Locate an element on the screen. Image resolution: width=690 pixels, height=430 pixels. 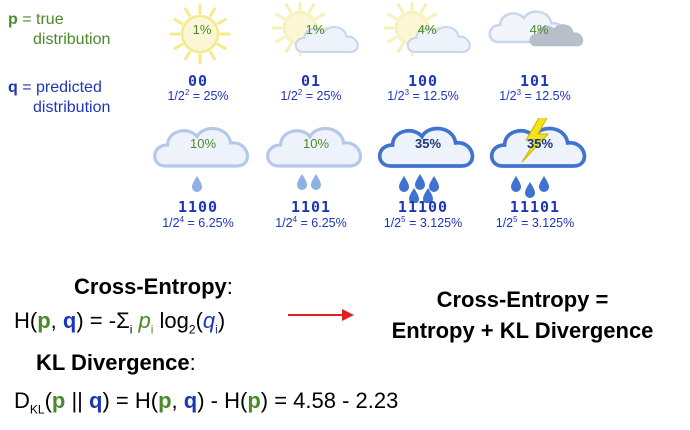
weather-tile: 4% 101 1/23 = 12.5% is located at coordinates (537, 57).